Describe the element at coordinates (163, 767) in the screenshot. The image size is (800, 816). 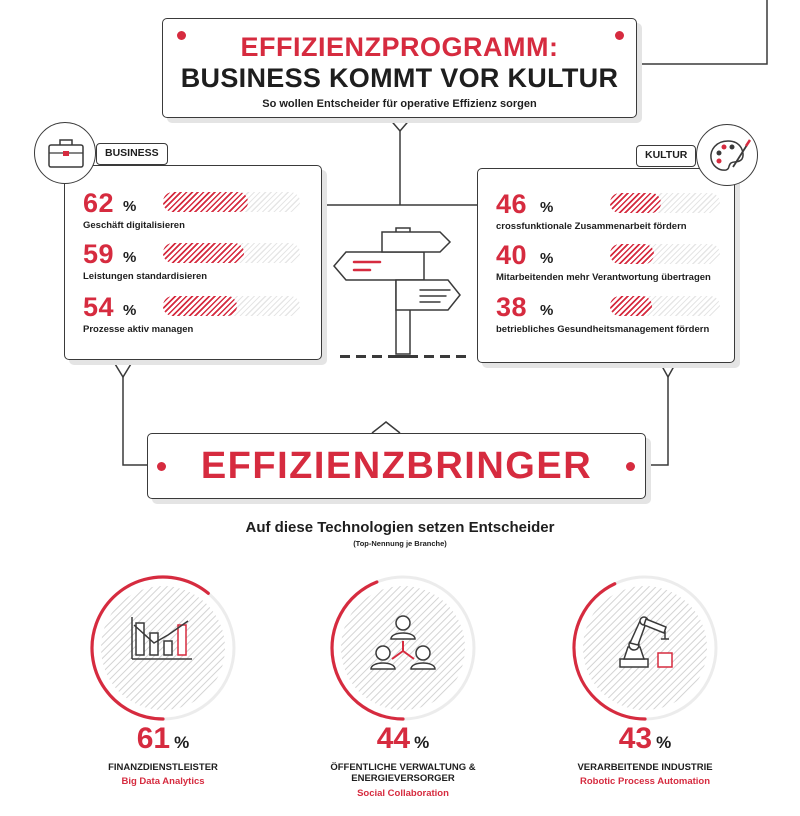
I see `sector-finanz: FINANZDIENSTLEISTER` at that location.